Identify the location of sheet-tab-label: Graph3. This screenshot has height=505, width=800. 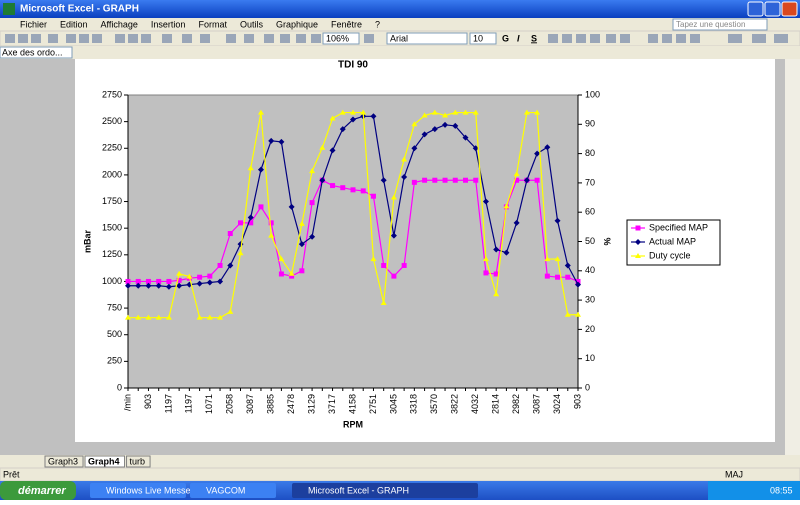
(63, 461).